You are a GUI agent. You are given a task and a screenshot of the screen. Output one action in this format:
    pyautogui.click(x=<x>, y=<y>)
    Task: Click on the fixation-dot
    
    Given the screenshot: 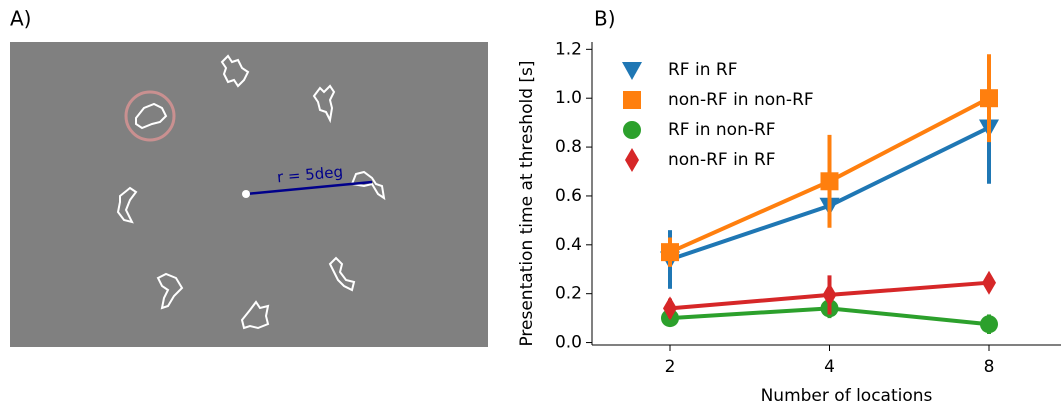 What is the action you would take?
    pyautogui.click(x=246, y=194)
    